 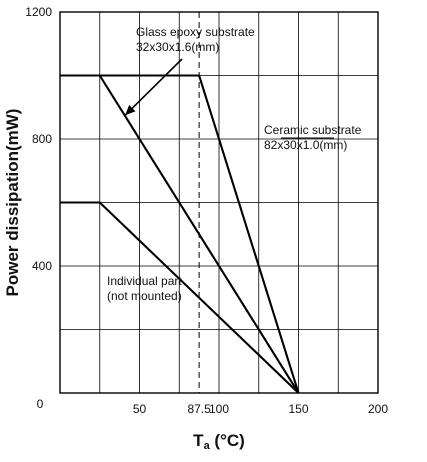 What do you see at coordinates (12, 203) in the screenshot?
I see `y-axis-title: Power dissipation(mW)` at bounding box center [12, 203].